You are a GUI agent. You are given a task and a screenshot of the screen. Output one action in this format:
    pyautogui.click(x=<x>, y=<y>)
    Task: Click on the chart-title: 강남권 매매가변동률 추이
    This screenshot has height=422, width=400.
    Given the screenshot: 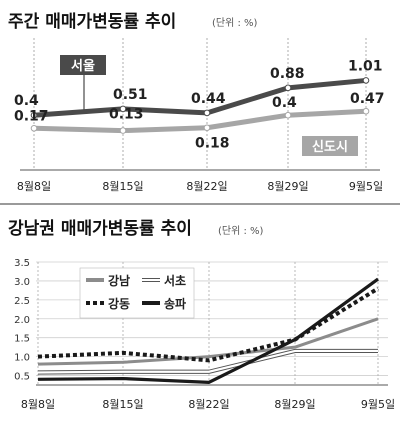 What is the action you would take?
    pyautogui.click(x=100, y=229)
    